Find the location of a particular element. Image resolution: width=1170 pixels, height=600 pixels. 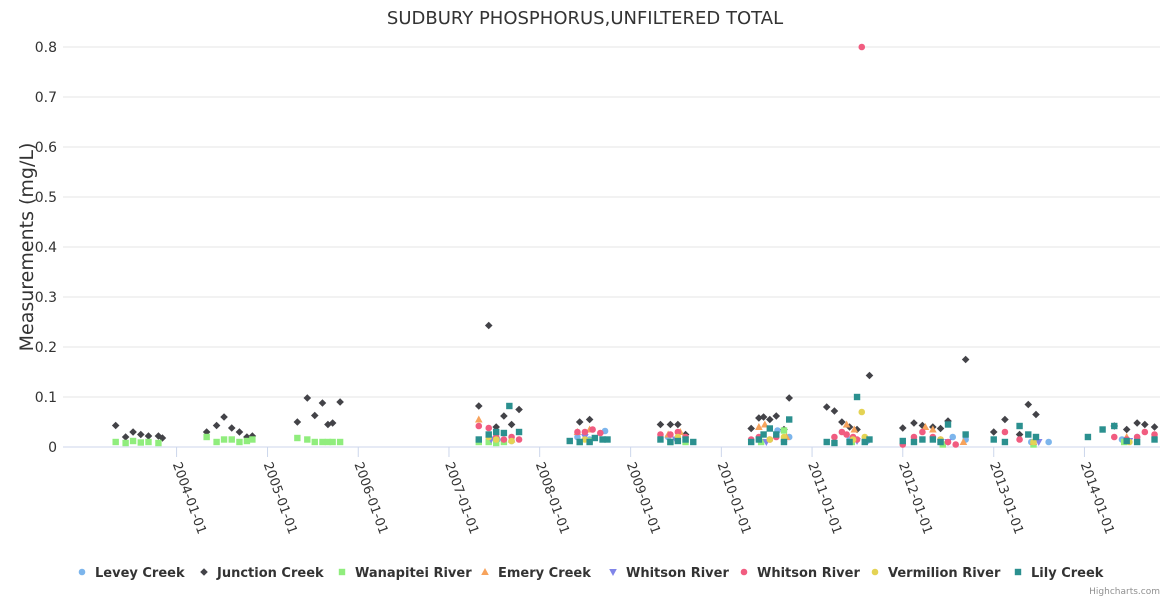

legend-item: Emery Creek is located at coordinates (536, 573).